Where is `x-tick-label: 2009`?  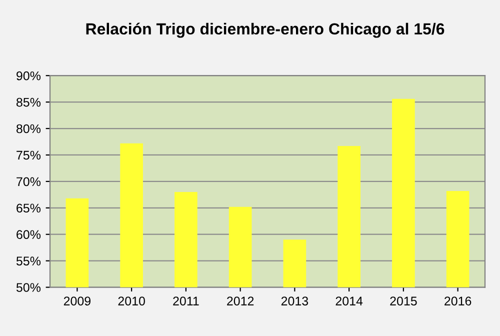
x-tick-label: 2009 is located at coordinates (77, 301).